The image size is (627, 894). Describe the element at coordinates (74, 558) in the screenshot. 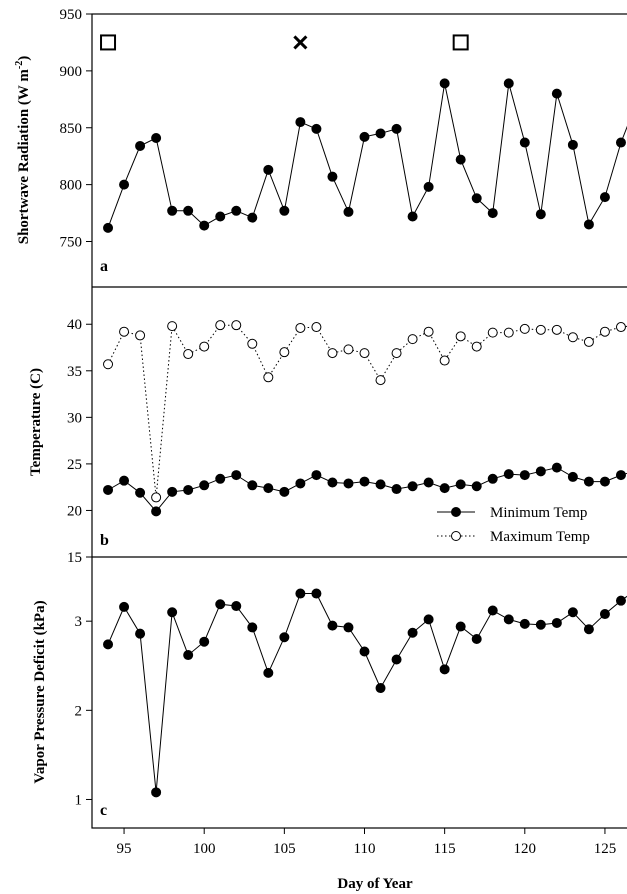

I see `y-tick-label-b: 15` at that location.